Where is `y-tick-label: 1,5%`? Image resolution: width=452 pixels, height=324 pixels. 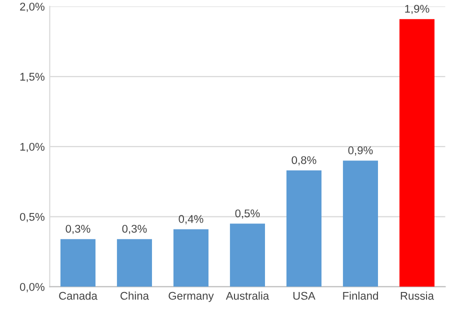 y-tick-label: 1,5% is located at coordinates (32, 77).